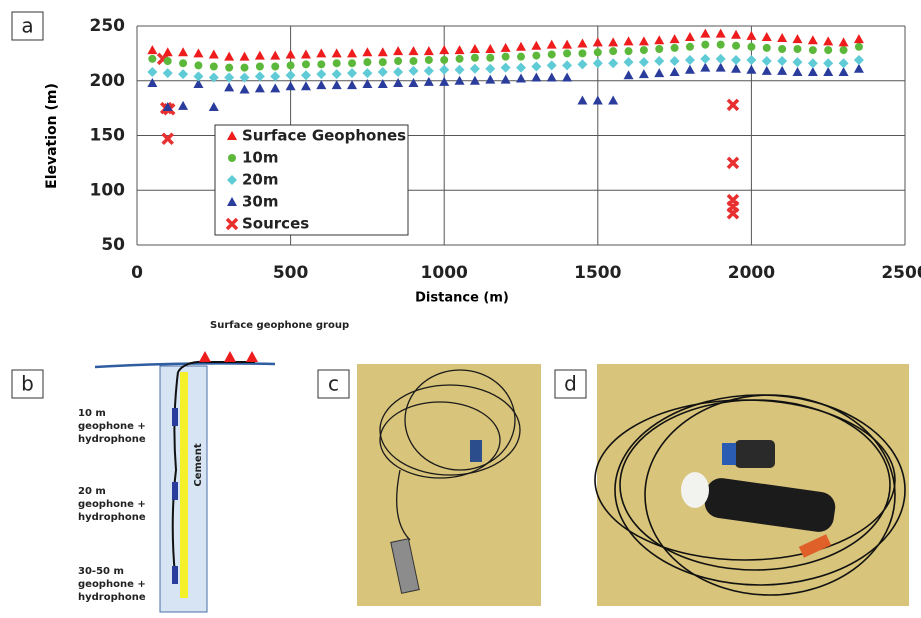  I want to click on y-tick-label: 250, so click(108, 26).